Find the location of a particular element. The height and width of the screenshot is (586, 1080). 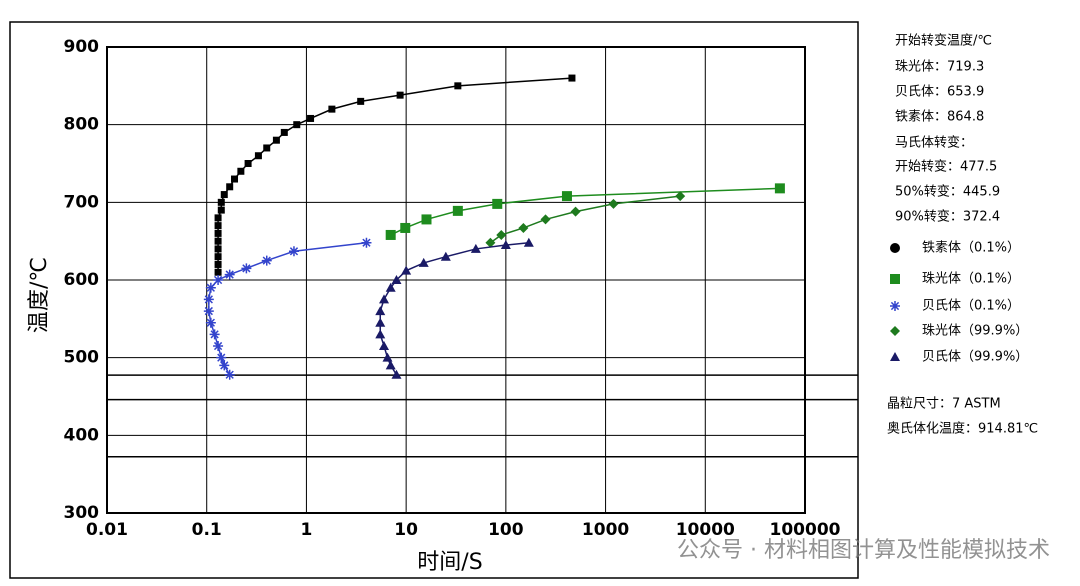

x-tick-label: 100 is located at coordinates (506, 530).